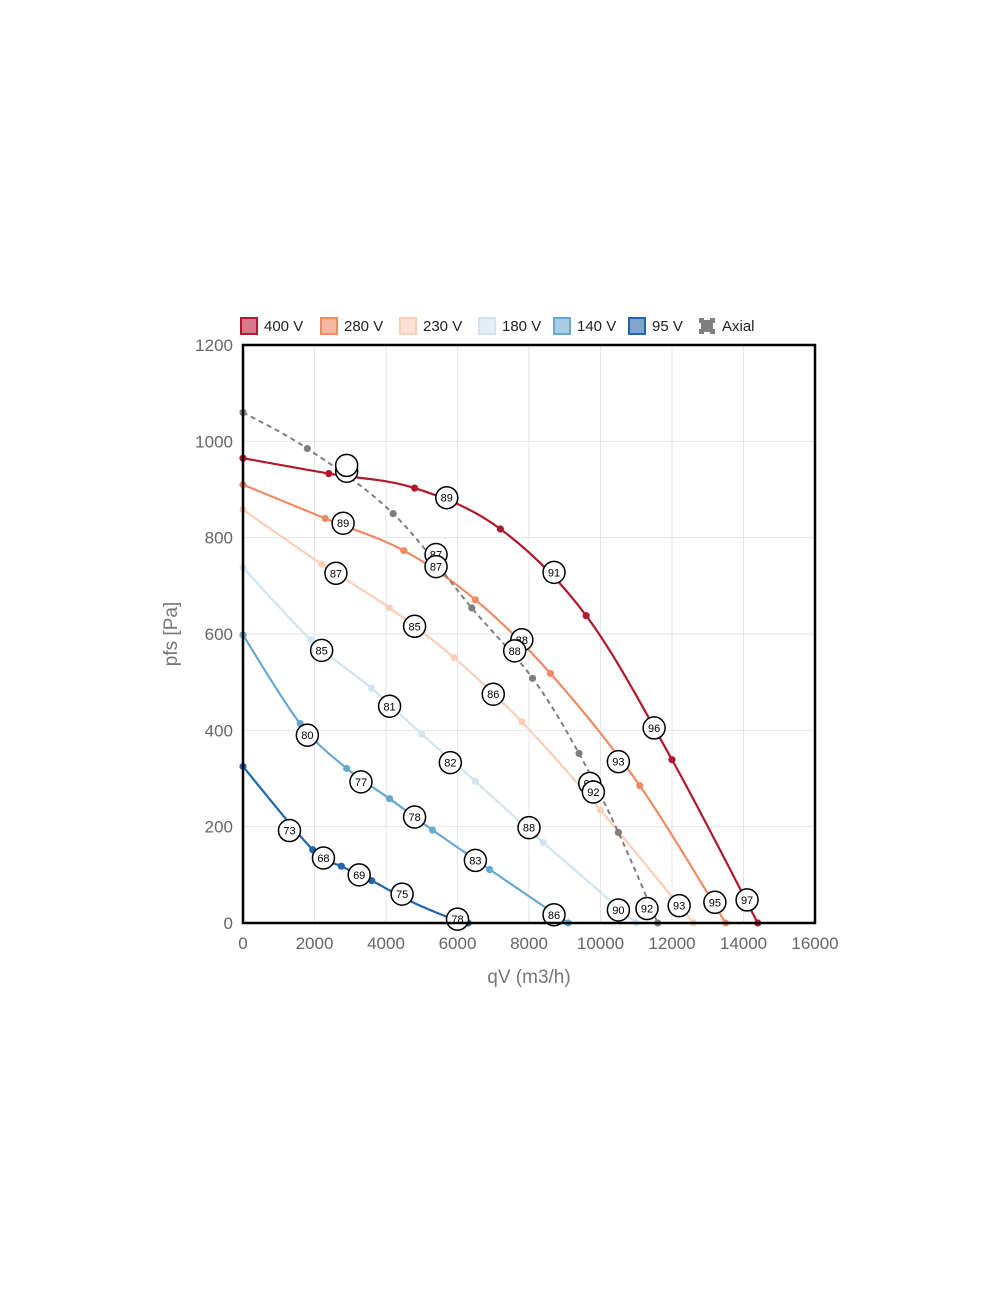  What do you see at coordinates (667, 326) in the screenshot?
I see `legend-label: 95 V` at bounding box center [667, 326].